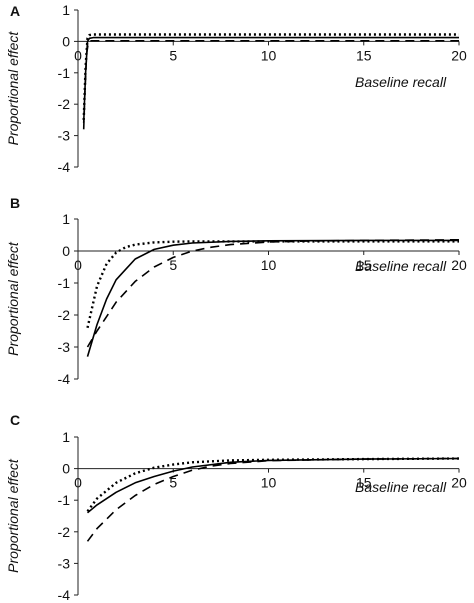  I want to click on panel-label-a: A, so click(15, 11).